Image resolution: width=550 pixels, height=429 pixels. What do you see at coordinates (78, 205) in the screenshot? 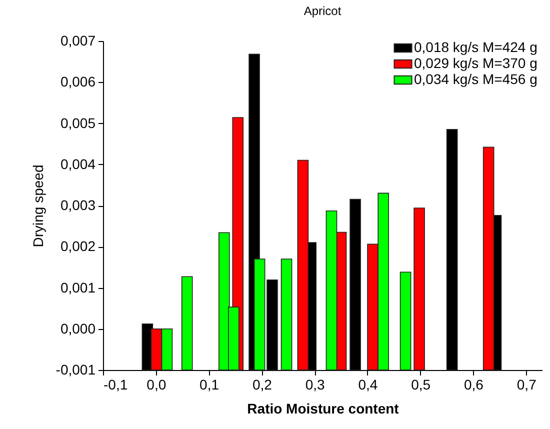
I see `y-tick-label: 0,003` at bounding box center [78, 205].